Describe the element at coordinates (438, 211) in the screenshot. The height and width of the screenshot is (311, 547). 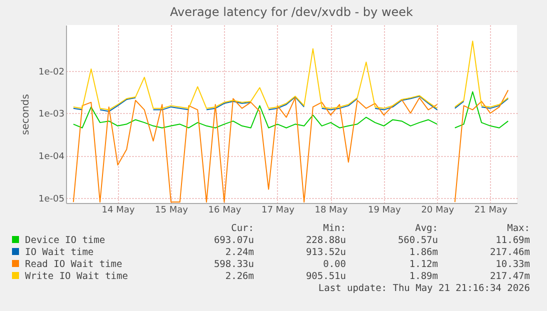
I see `x-tick-label: 20 May` at that location.